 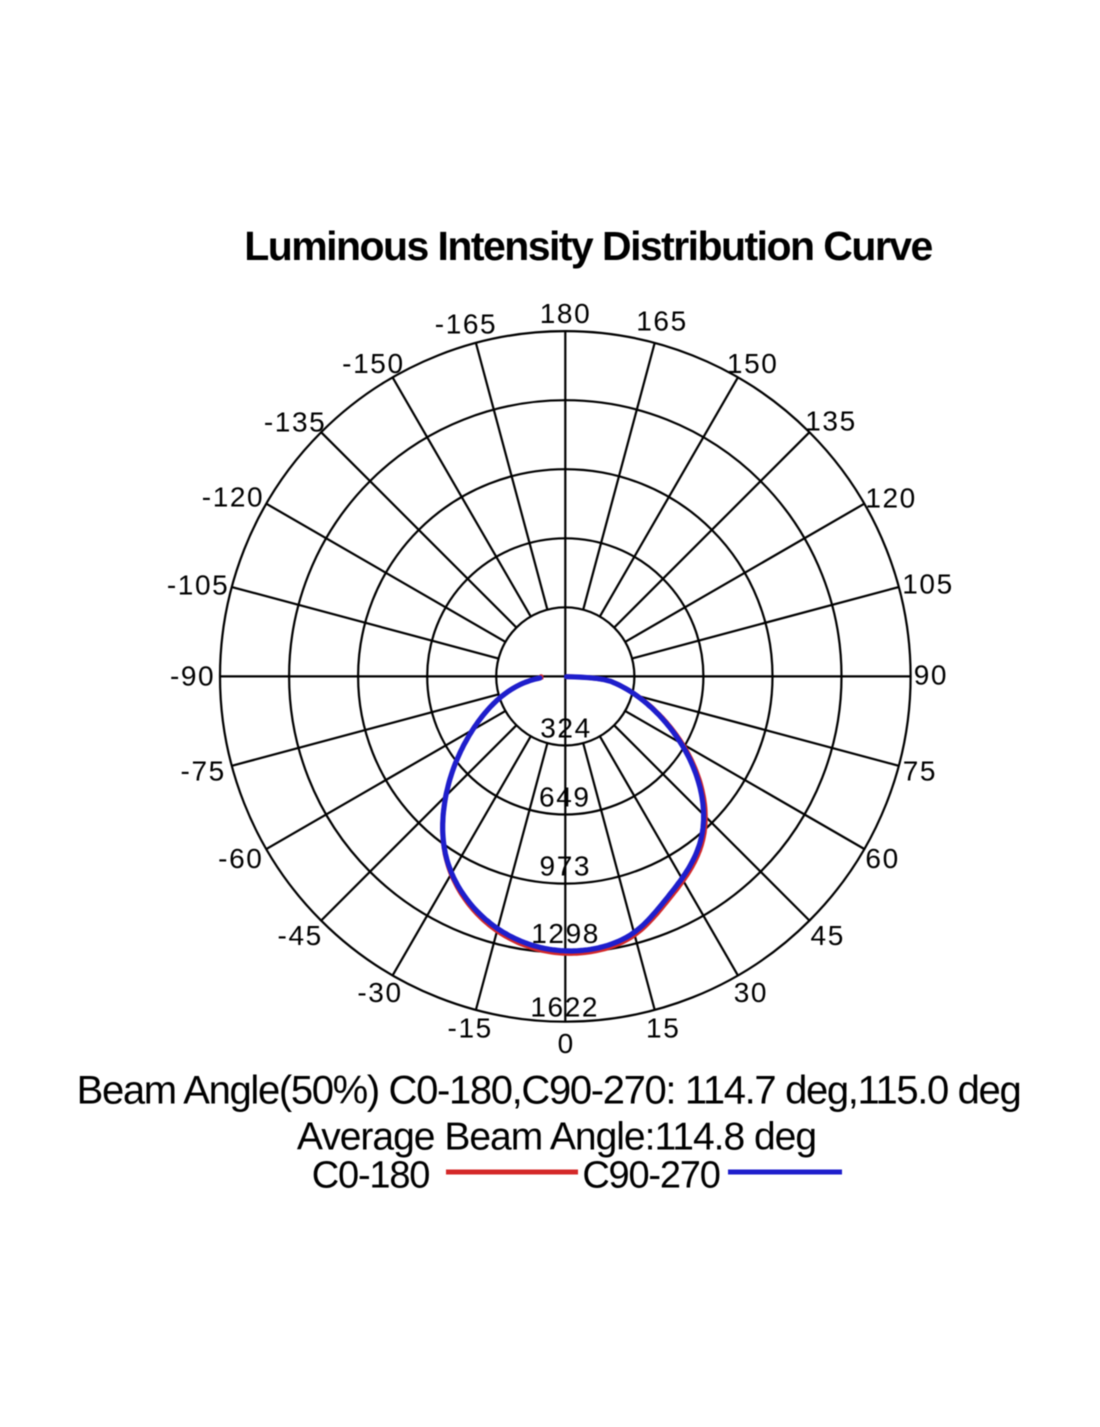 What do you see at coordinates (663, 1027) in the screenshot?
I see `svg-text: 15` at bounding box center [663, 1027].